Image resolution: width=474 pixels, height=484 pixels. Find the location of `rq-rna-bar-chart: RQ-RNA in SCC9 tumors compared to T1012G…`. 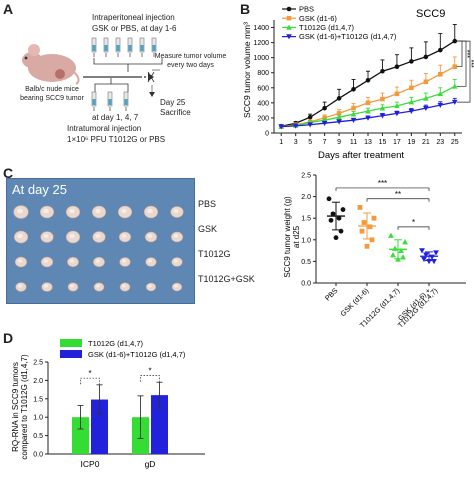

rq-rna-bar-chart: RQ-RNA in SCC9 tumors compared to T1012G… is located at coordinates (108, 404).